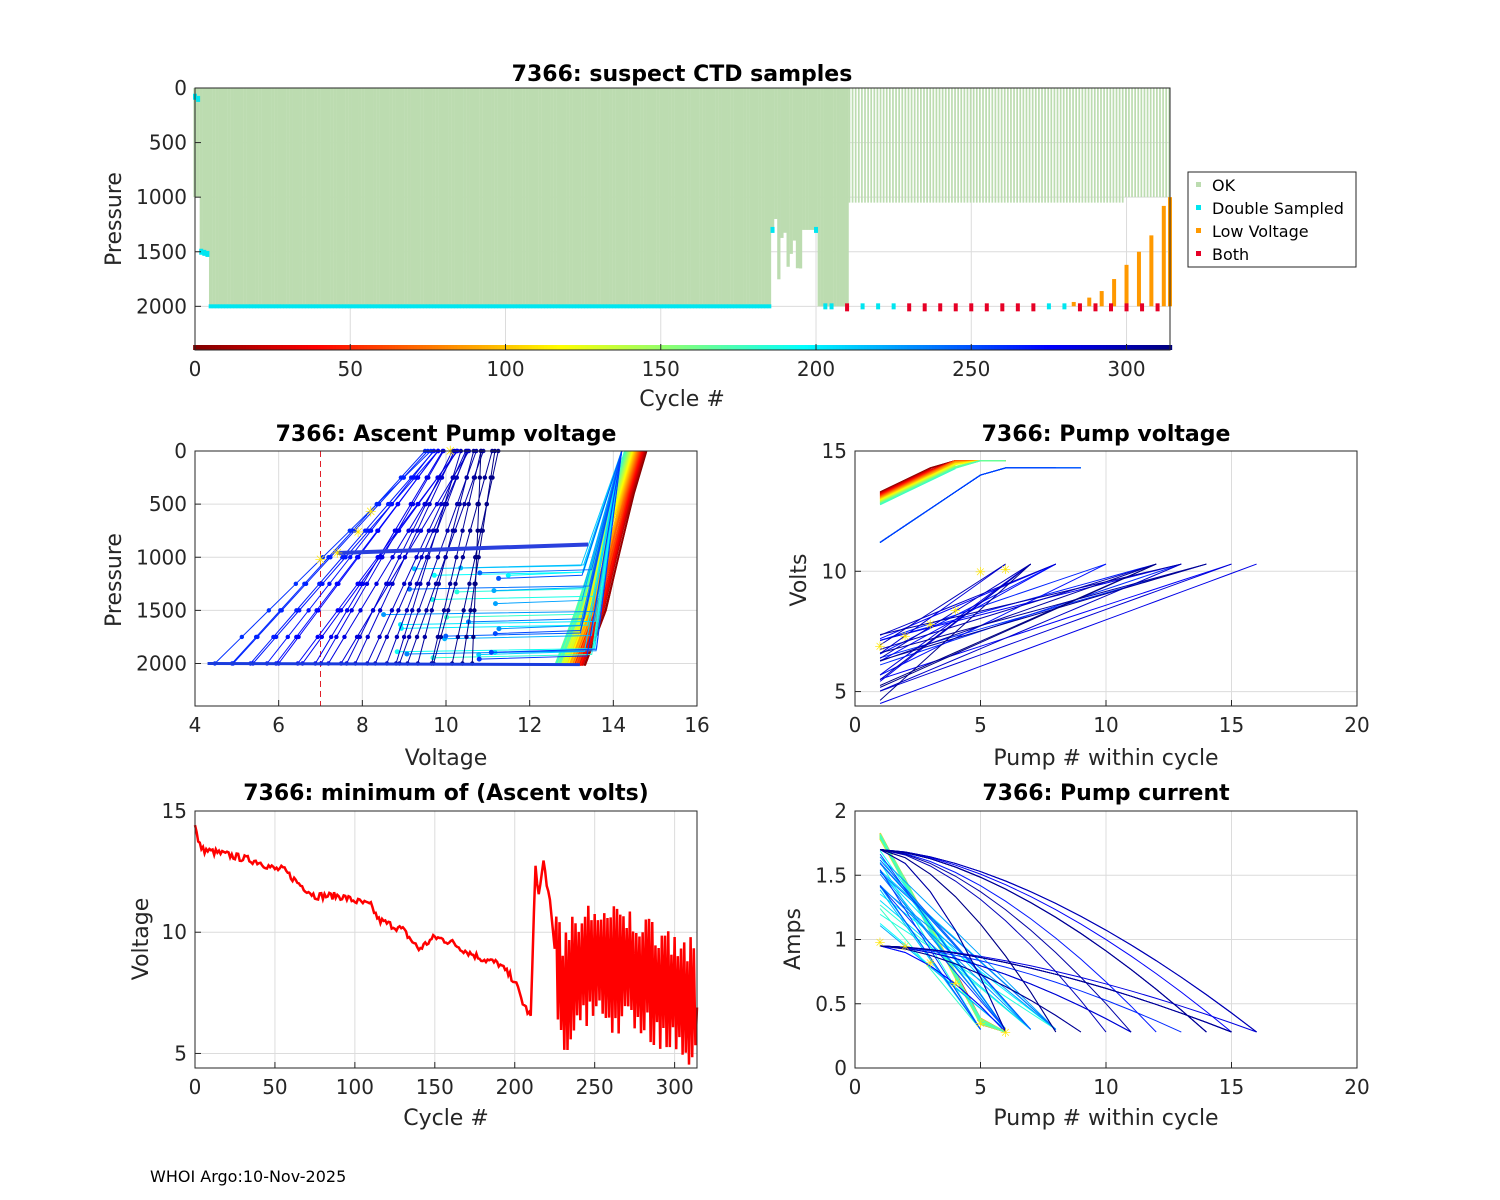 This screenshot has height=1200, width=1500. Describe the element at coordinates (350, 369) in the screenshot. I see `x-tick-label: 50` at that location.